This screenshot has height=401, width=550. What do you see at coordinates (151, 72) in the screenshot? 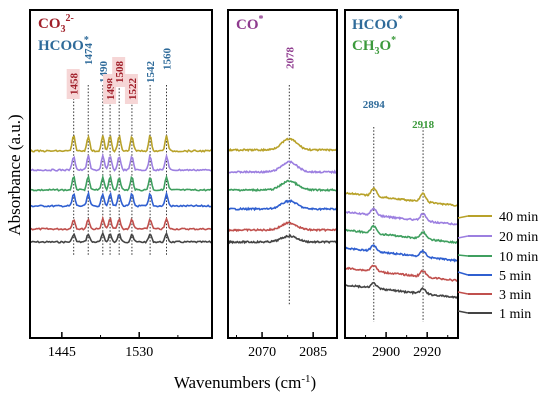
I see `peak-label-1542: 1542` at bounding box center [151, 72].